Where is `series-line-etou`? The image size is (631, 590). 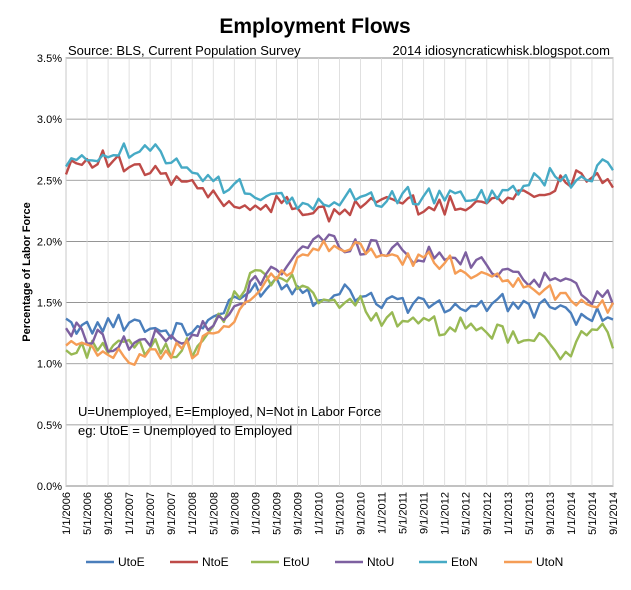
series-line-etou is located at coordinates (340, 315).